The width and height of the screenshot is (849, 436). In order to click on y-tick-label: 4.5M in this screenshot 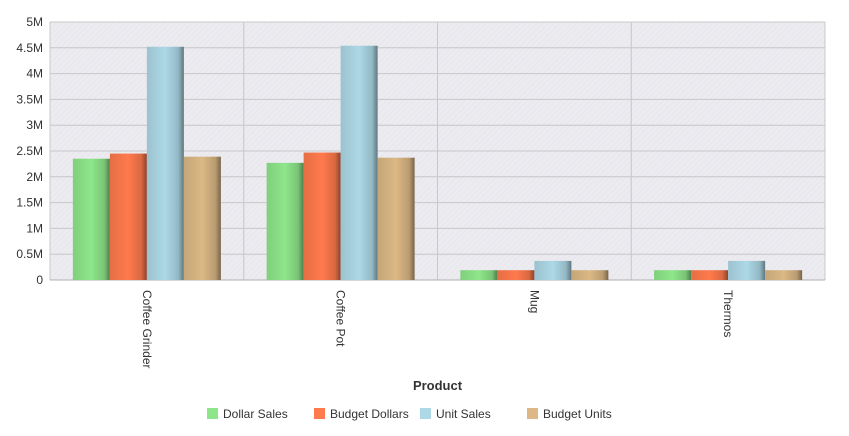, I will do `click(29, 48)`.